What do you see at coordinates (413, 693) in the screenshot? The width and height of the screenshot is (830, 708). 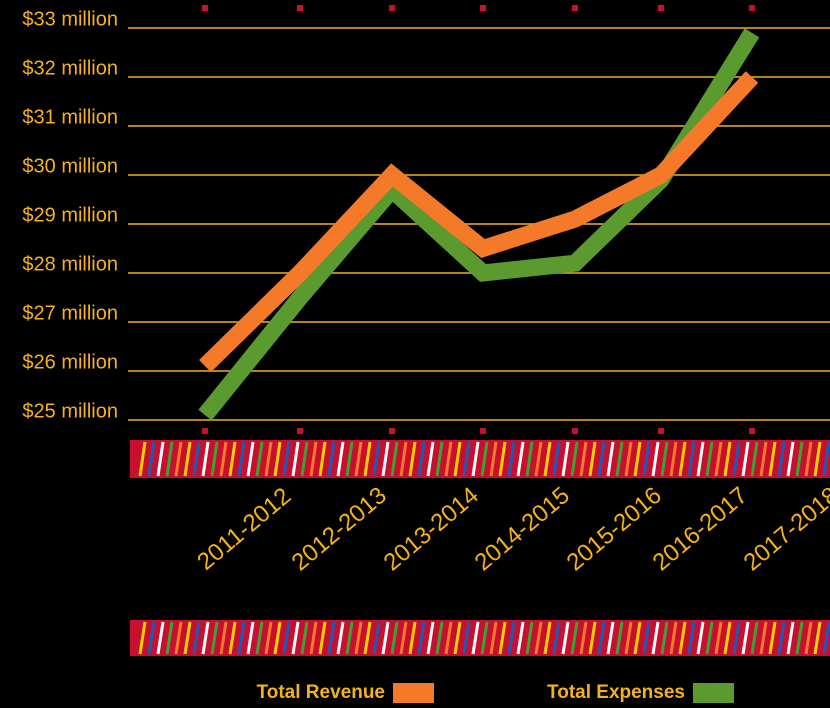 I see `legend-swatch` at bounding box center [413, 693].